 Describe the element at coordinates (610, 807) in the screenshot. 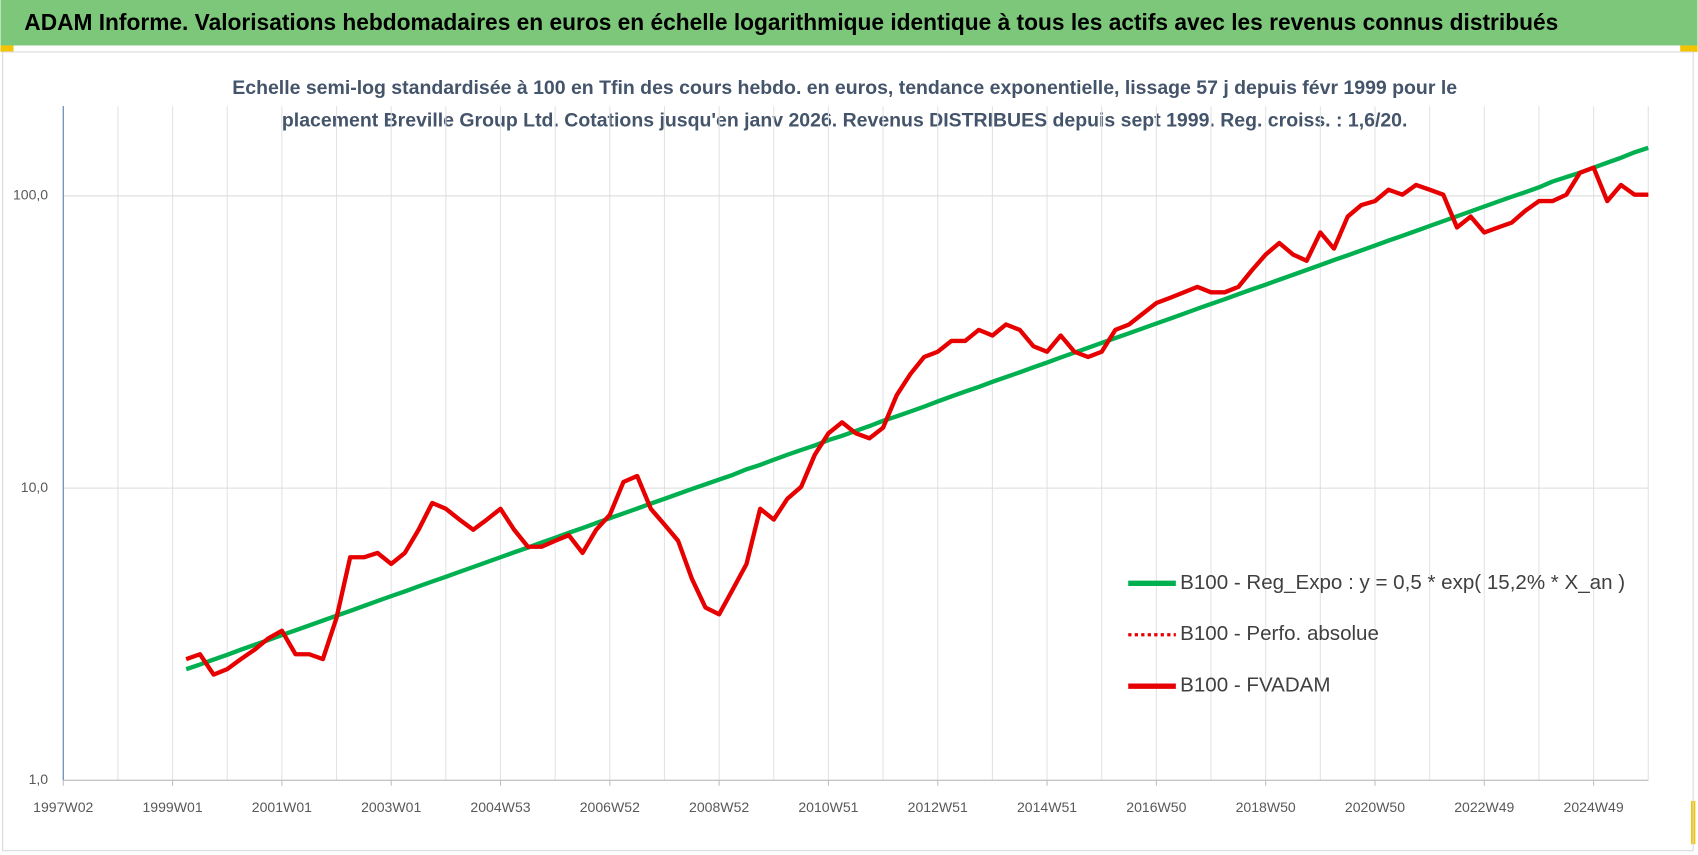

I see `x-tick-label: 2006W52` at that location.